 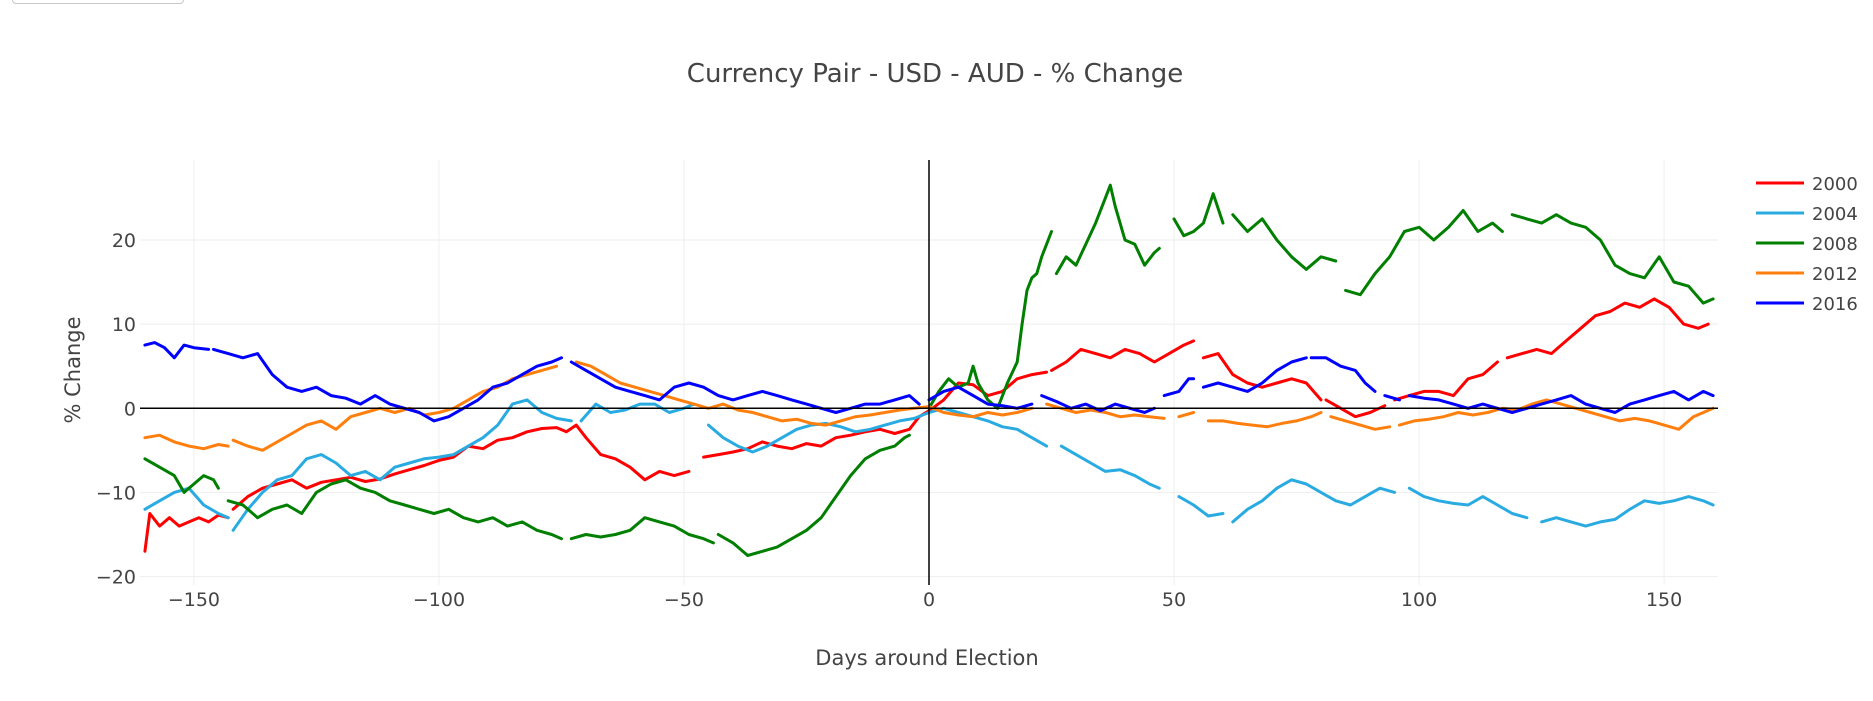 I want to click on y-tick-label: −20, so click(x=116, y=578).